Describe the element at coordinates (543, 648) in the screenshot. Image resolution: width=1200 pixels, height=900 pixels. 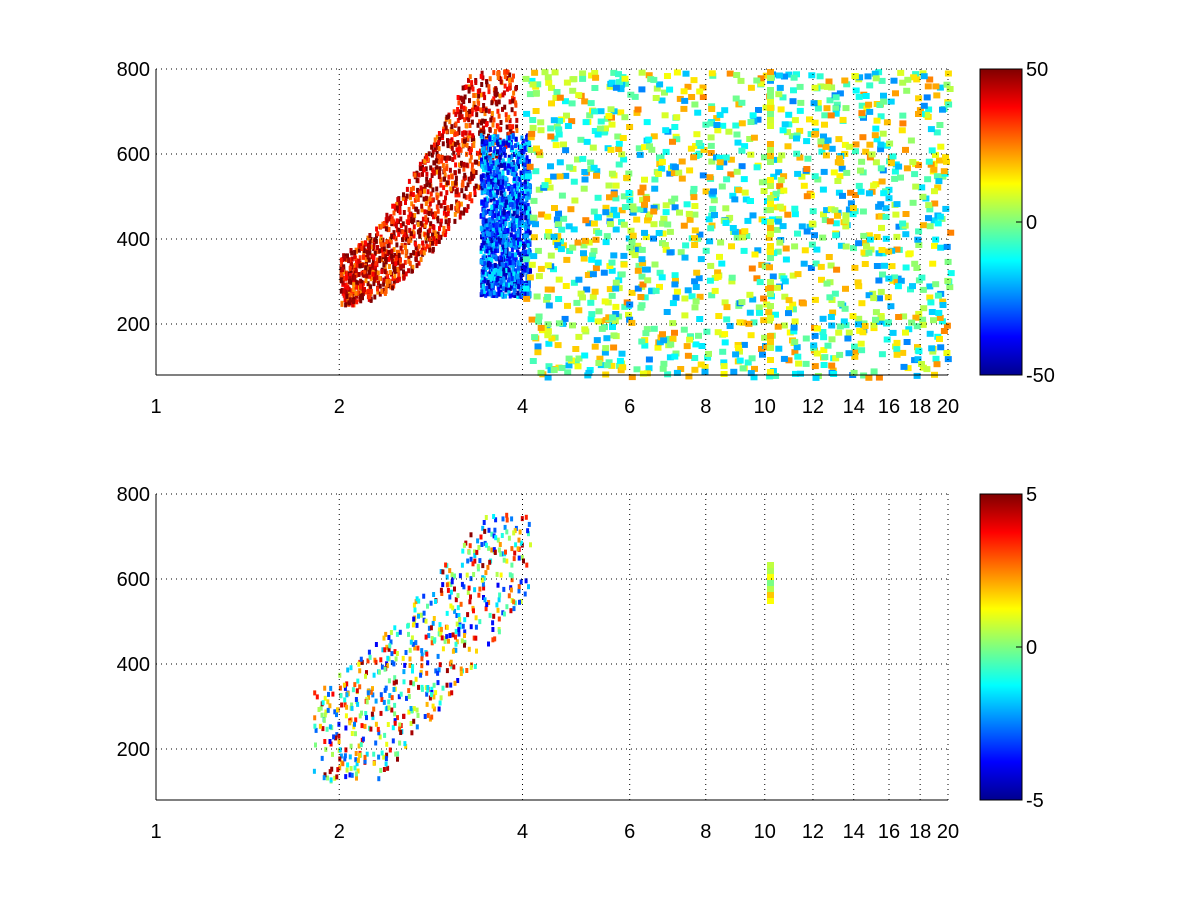
I see `heatmap-cells` at that location.